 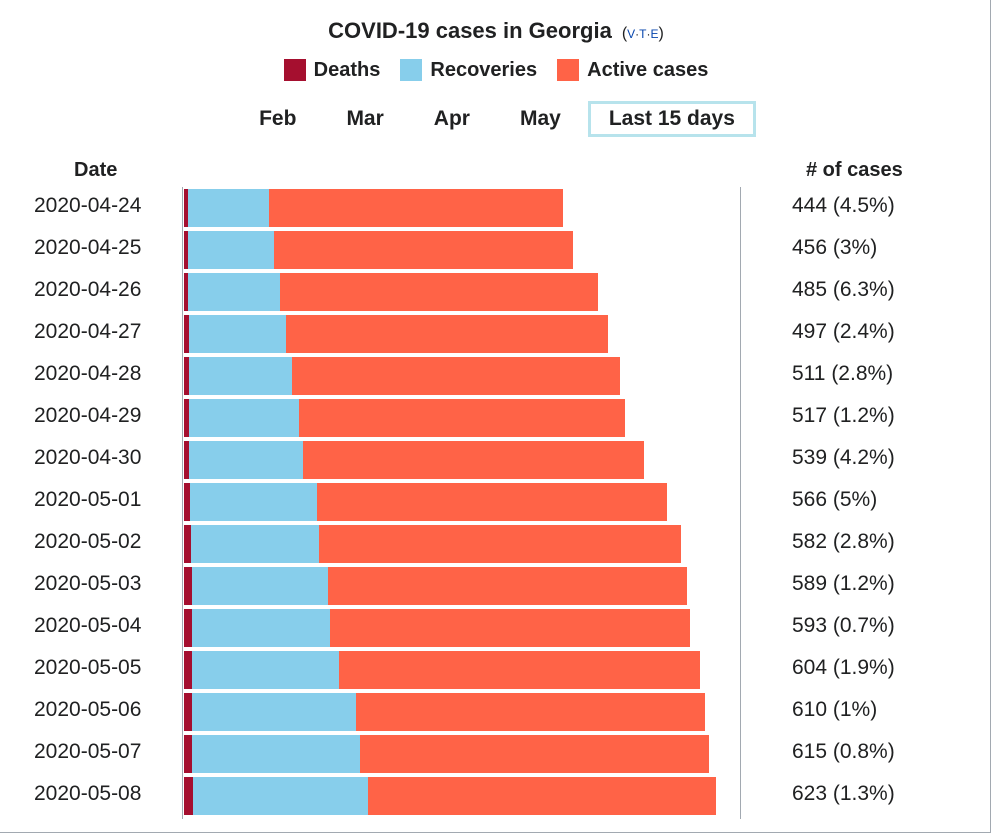 I want to click on case-count-label: 610 (1%), so click(x=835, y=709).